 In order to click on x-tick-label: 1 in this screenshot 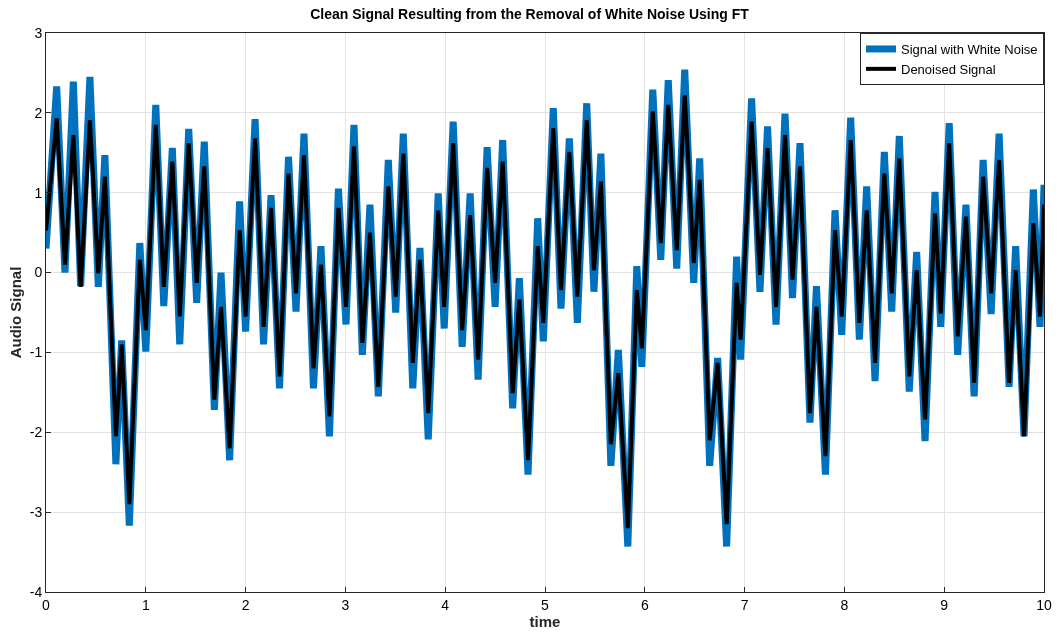, I will do `click(145, 604)`.